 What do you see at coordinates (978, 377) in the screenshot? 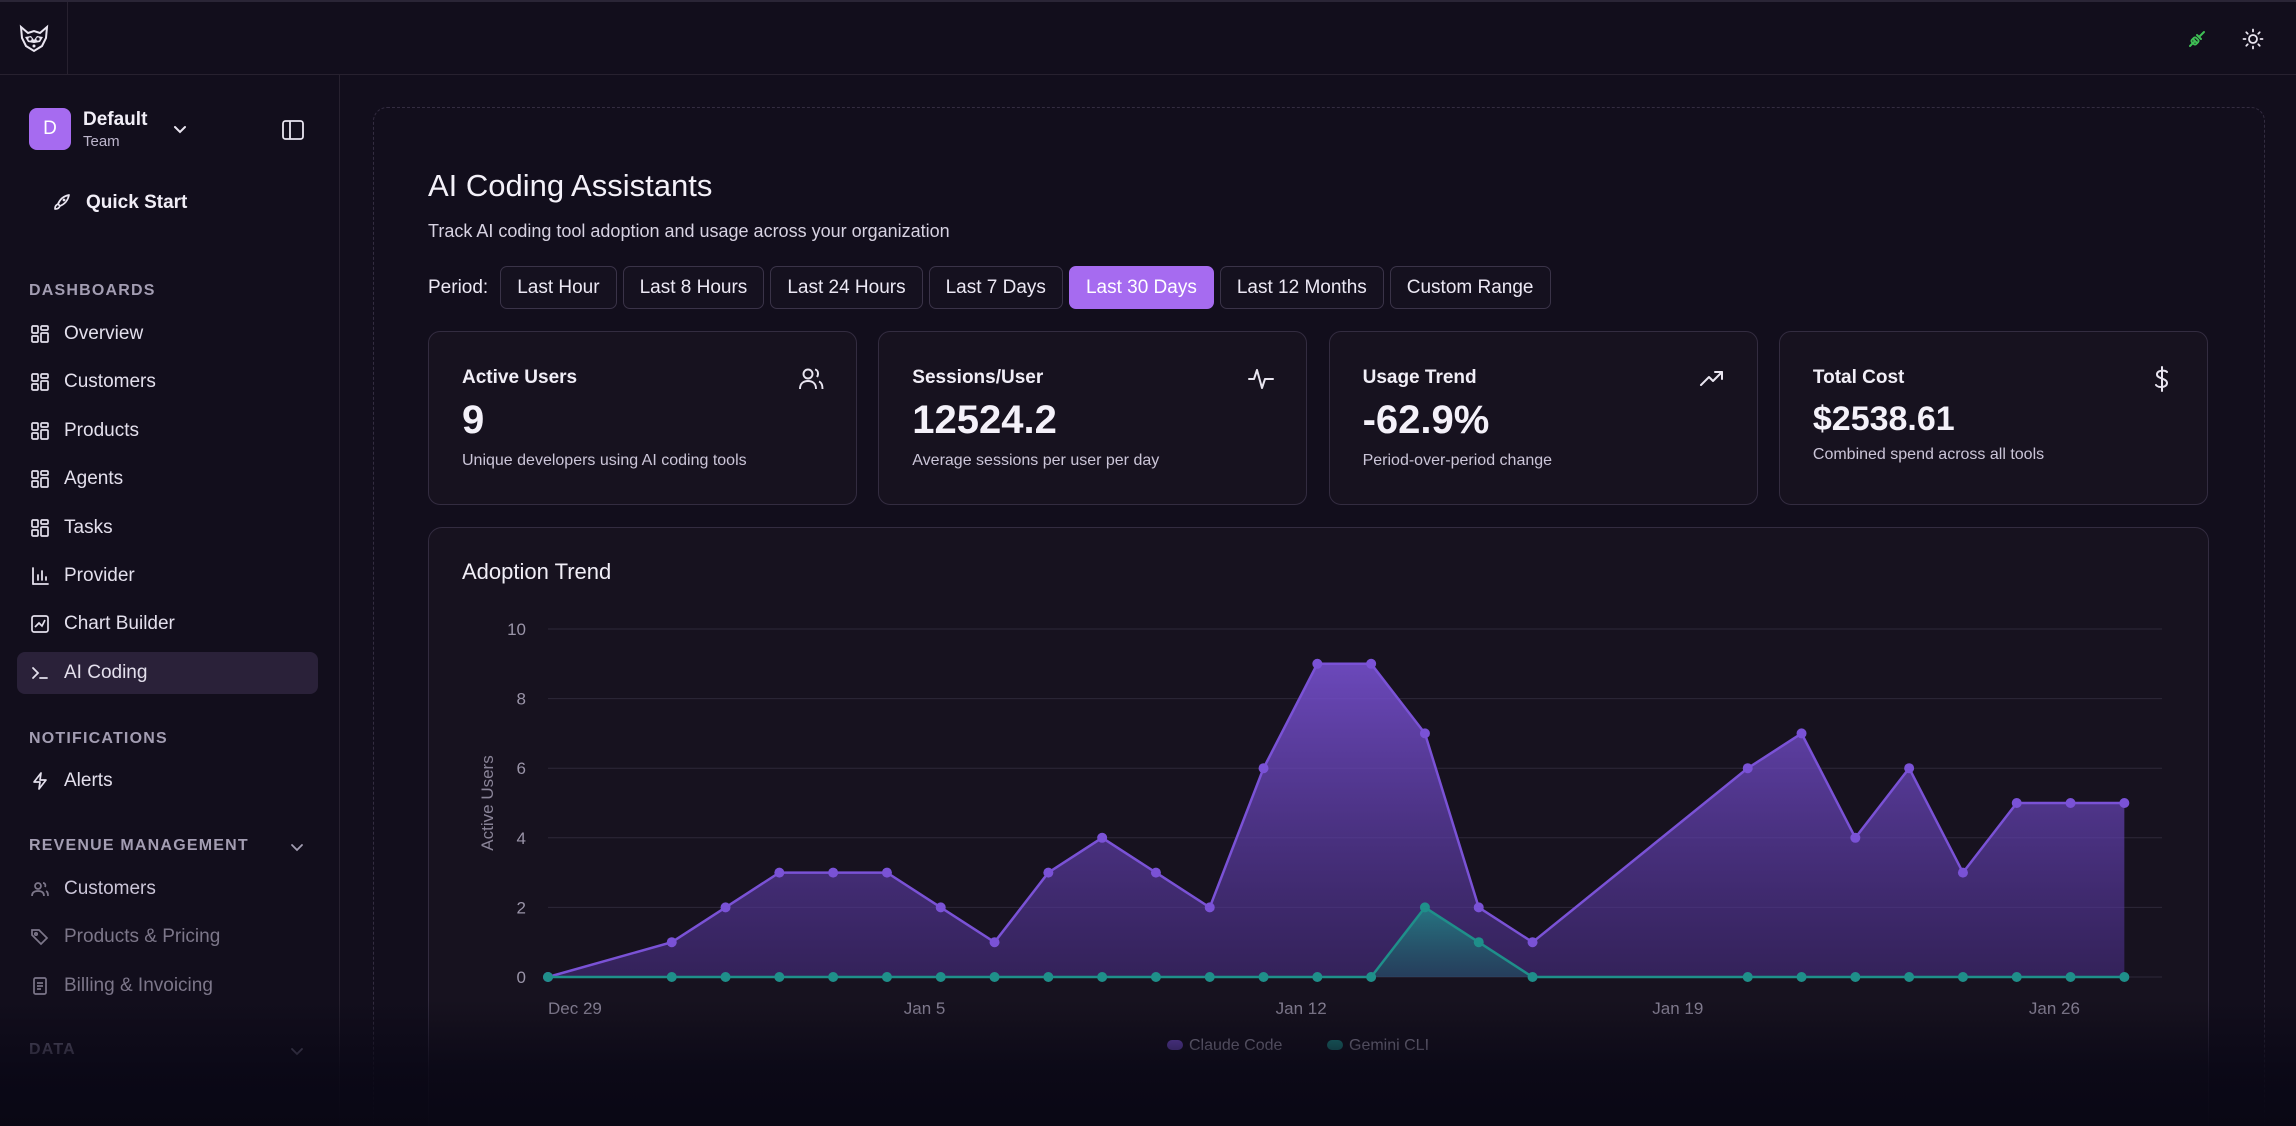
I see `card-title: Sessions/User` at bounding box center [978, 377].